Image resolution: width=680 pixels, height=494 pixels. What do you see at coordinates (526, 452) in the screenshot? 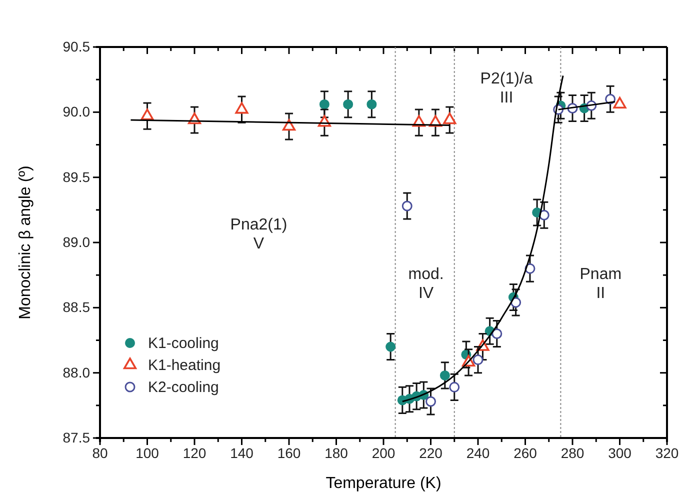
I see `x-tick-label: 260` at bounding box center [526, 452].